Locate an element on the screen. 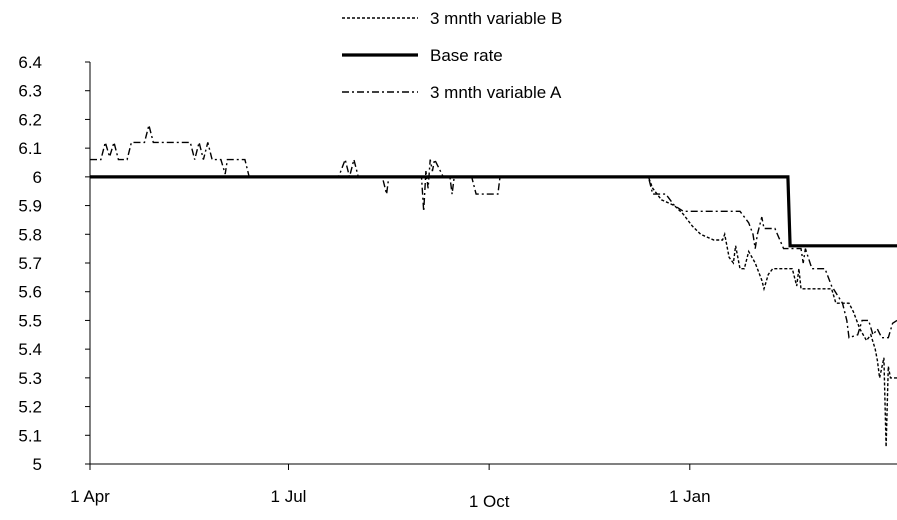  y-tick-label: 6.3 is located at coordinates (30, 91).